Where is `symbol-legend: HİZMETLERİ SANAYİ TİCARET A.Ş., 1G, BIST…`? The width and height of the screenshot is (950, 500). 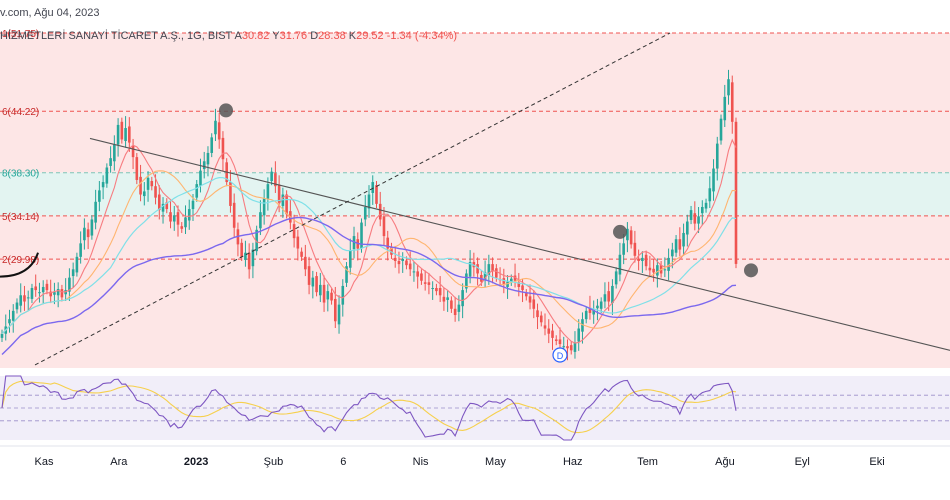
symbol-legend: HİZMETLERİ SANAYİ TİCARET A.Ş., 1G, BIST… is located at coordinates (228, 36).